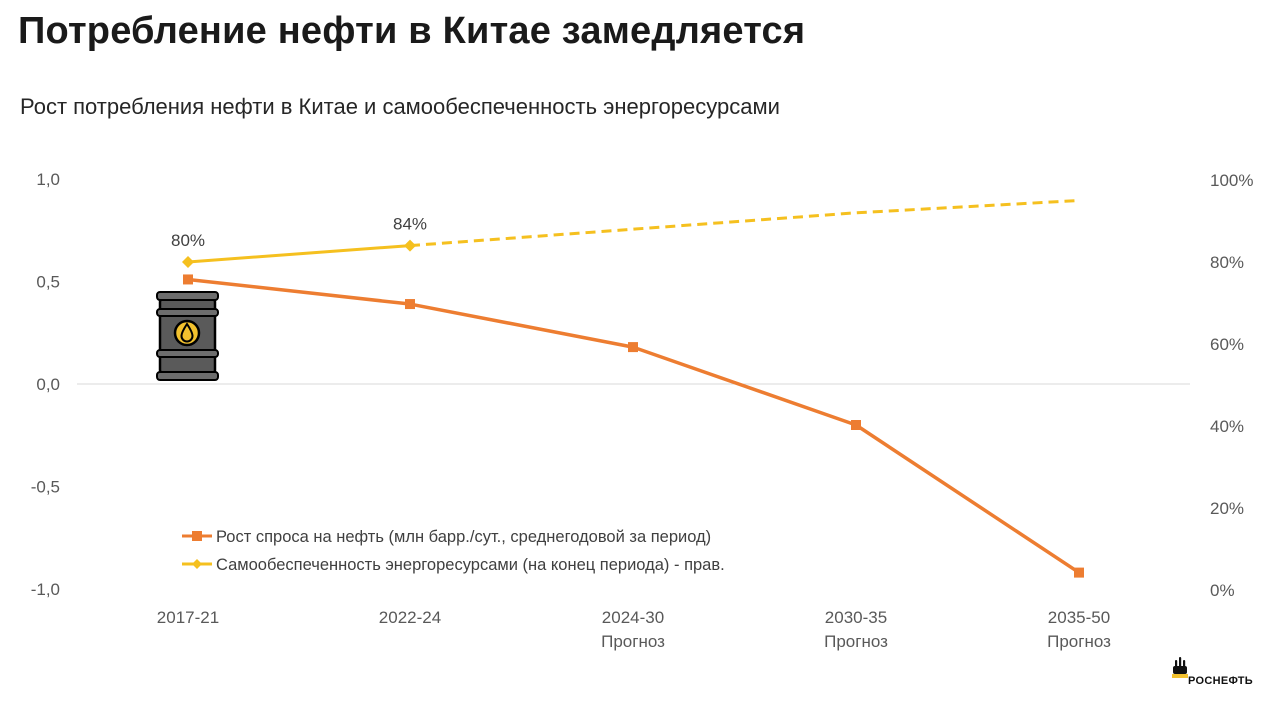 The image size is (1280, 703). I want to click on y-right-tick-label: 60%, so click(1227, 344).